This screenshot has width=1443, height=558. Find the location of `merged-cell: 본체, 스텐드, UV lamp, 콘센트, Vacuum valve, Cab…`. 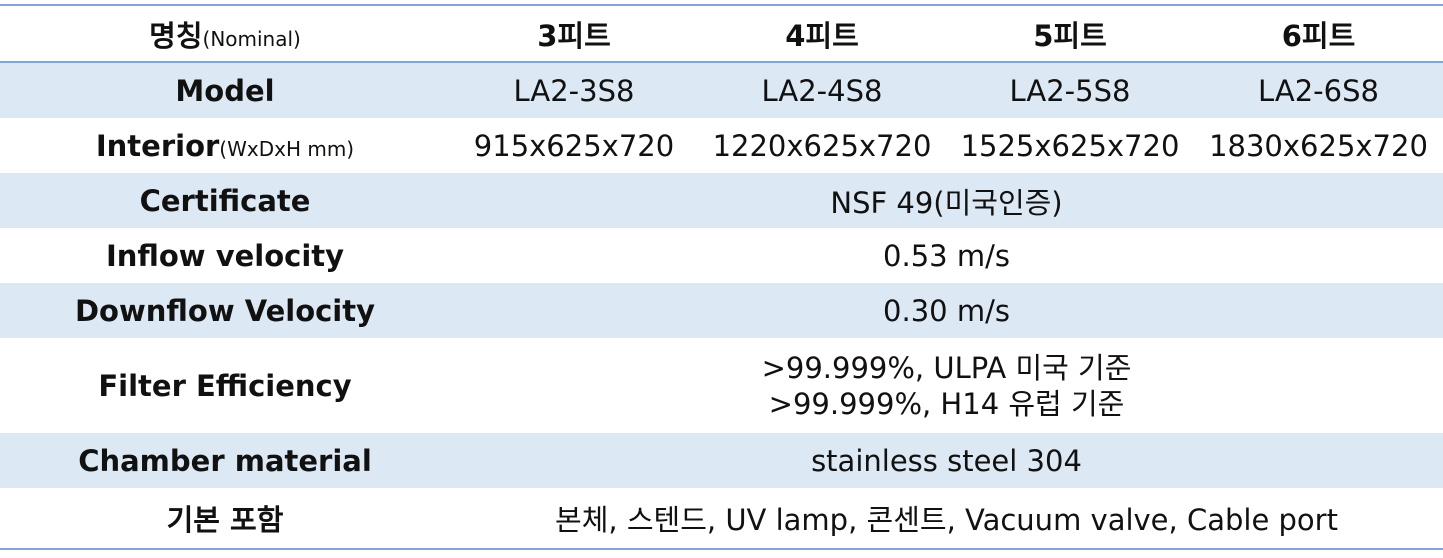

merged-cell: 본체, 스텐드, UV lamp, 콘센트, Vacuum valve, Cab… is located at coordinates (946, 518).